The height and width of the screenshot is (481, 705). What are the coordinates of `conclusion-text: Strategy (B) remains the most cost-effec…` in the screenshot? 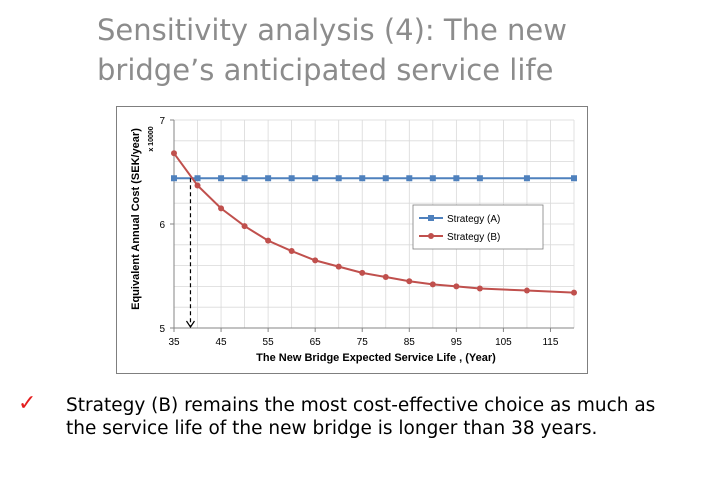 It's located at (361, 417).